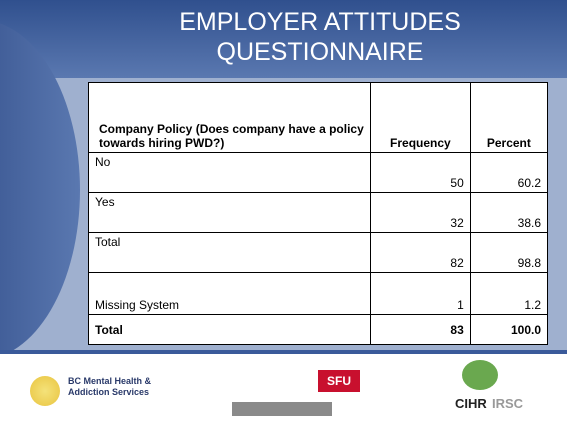 The width and height of the screenshot is (567, 428). What do you see at coordinates (420, 212) in the screenshot?
I see `table-cell: 32` at bounding box center [420, 212].